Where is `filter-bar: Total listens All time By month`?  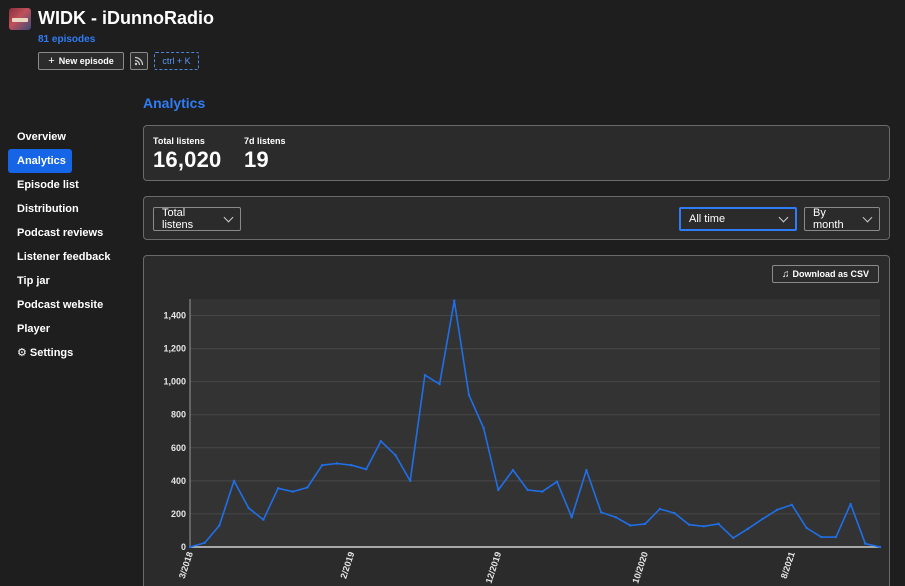
filter-bar: Total listens All time By month is located at coordinates (516, 218).